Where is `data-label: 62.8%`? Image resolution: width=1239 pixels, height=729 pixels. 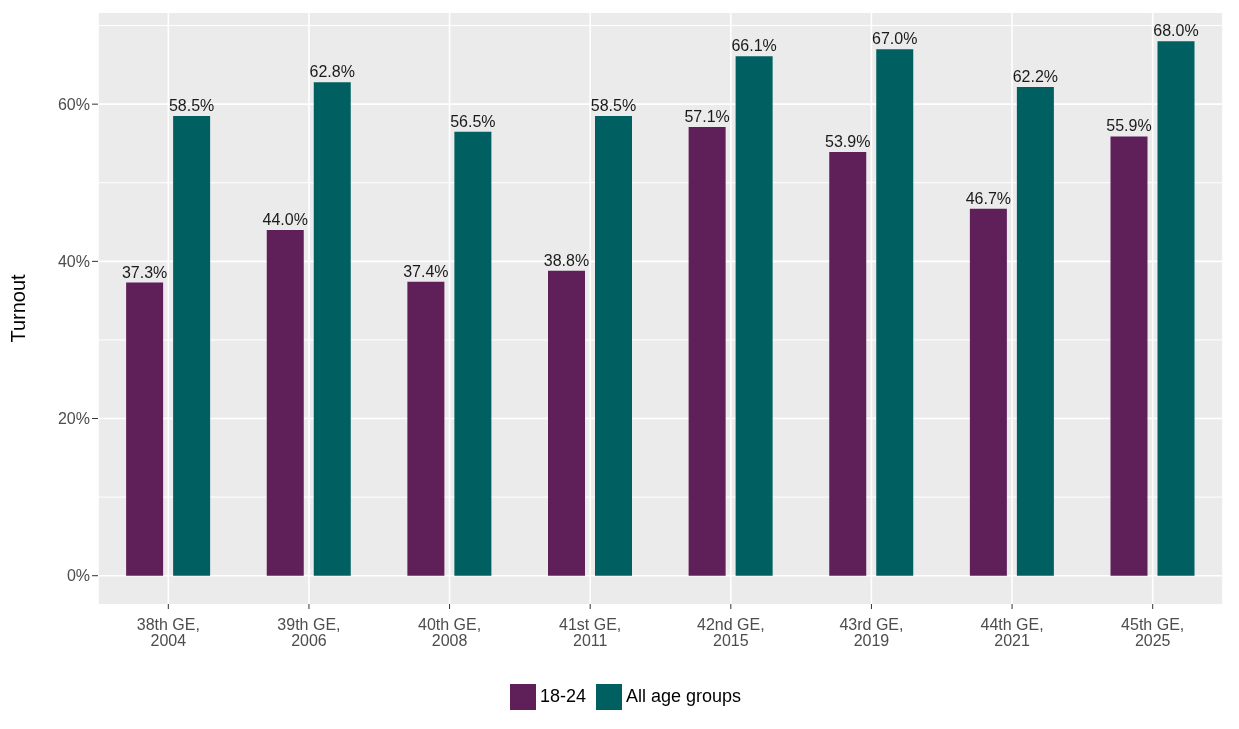 data-label: 62.8% is located at coordinates (332, 72).